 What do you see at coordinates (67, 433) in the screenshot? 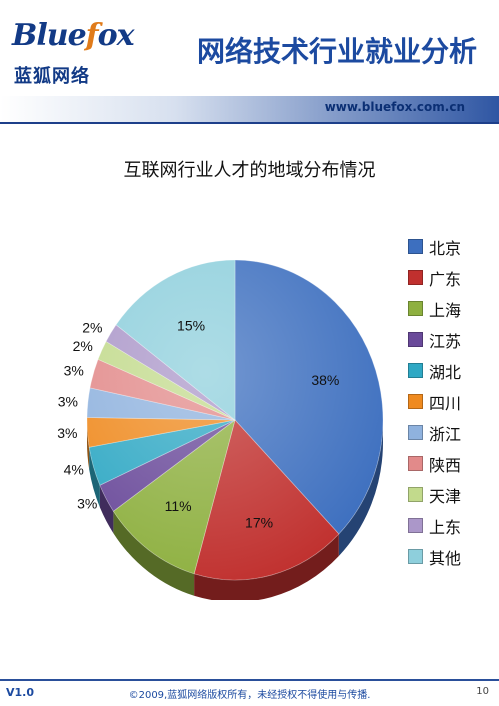
I see `data-label-四川: 3%` at bounding box center [67, 433].